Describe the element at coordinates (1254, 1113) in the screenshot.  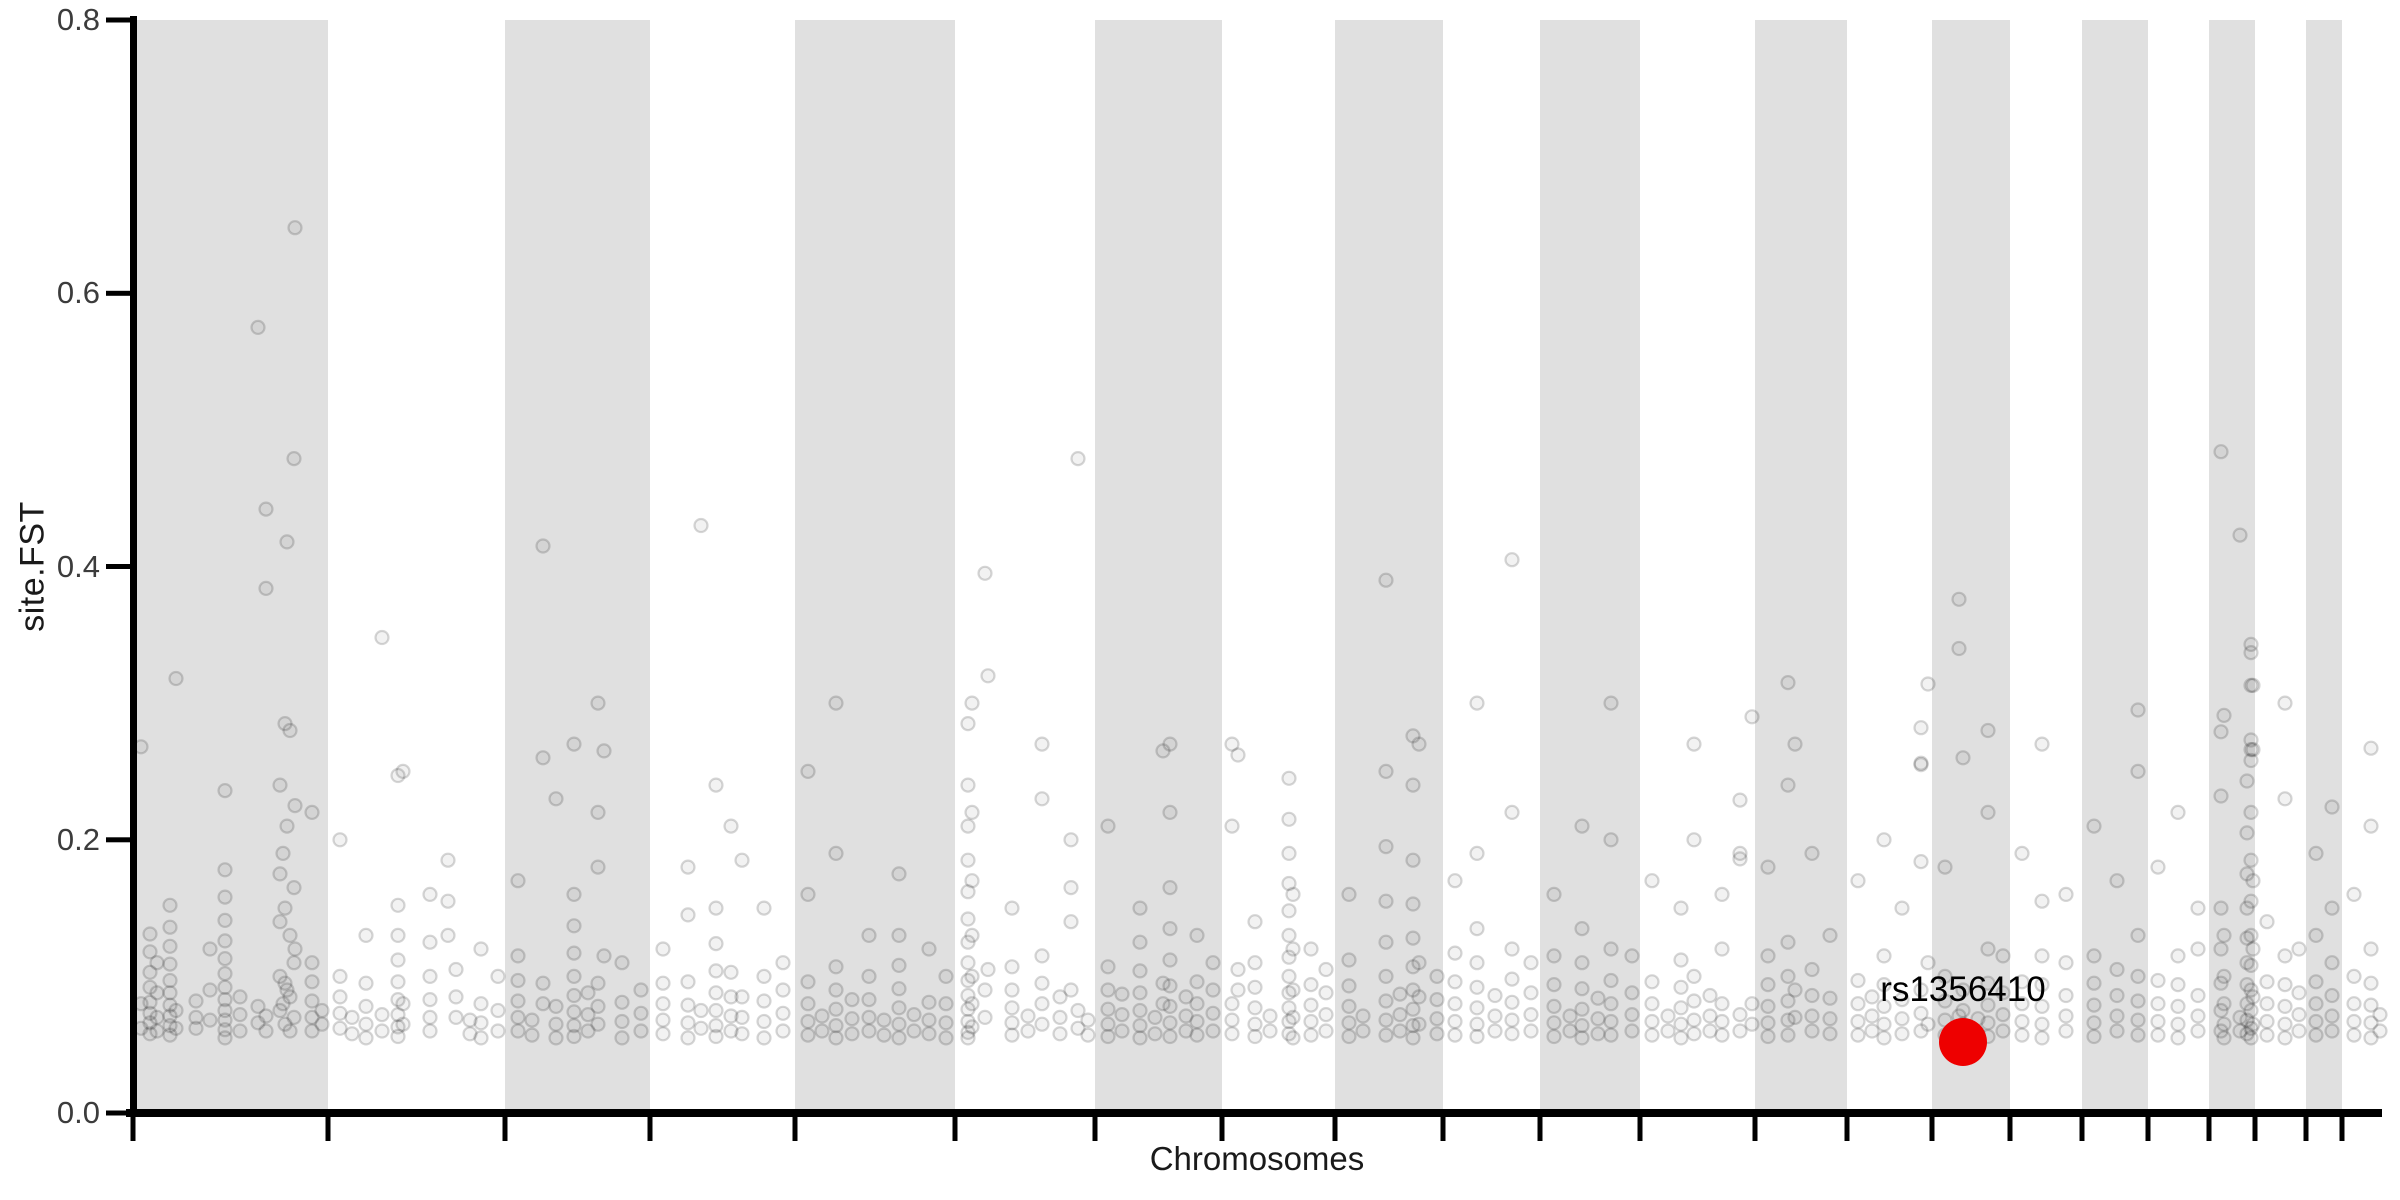
I see `x-axis-line` at that location.